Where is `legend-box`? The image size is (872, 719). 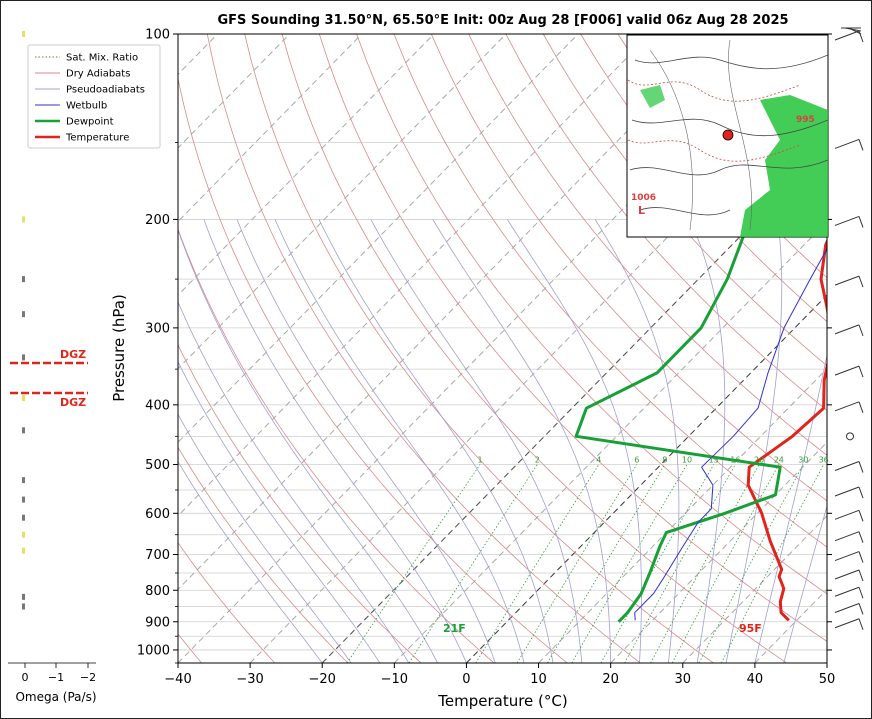
legend-box is located at coordinates (94, 96).